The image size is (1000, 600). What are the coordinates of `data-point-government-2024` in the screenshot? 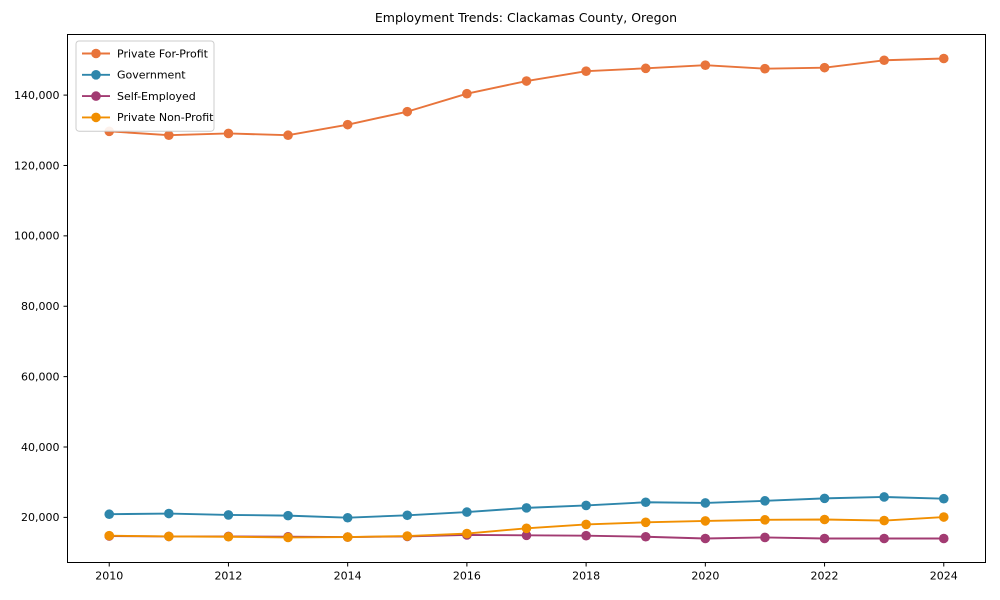 It's located at (943, 498).